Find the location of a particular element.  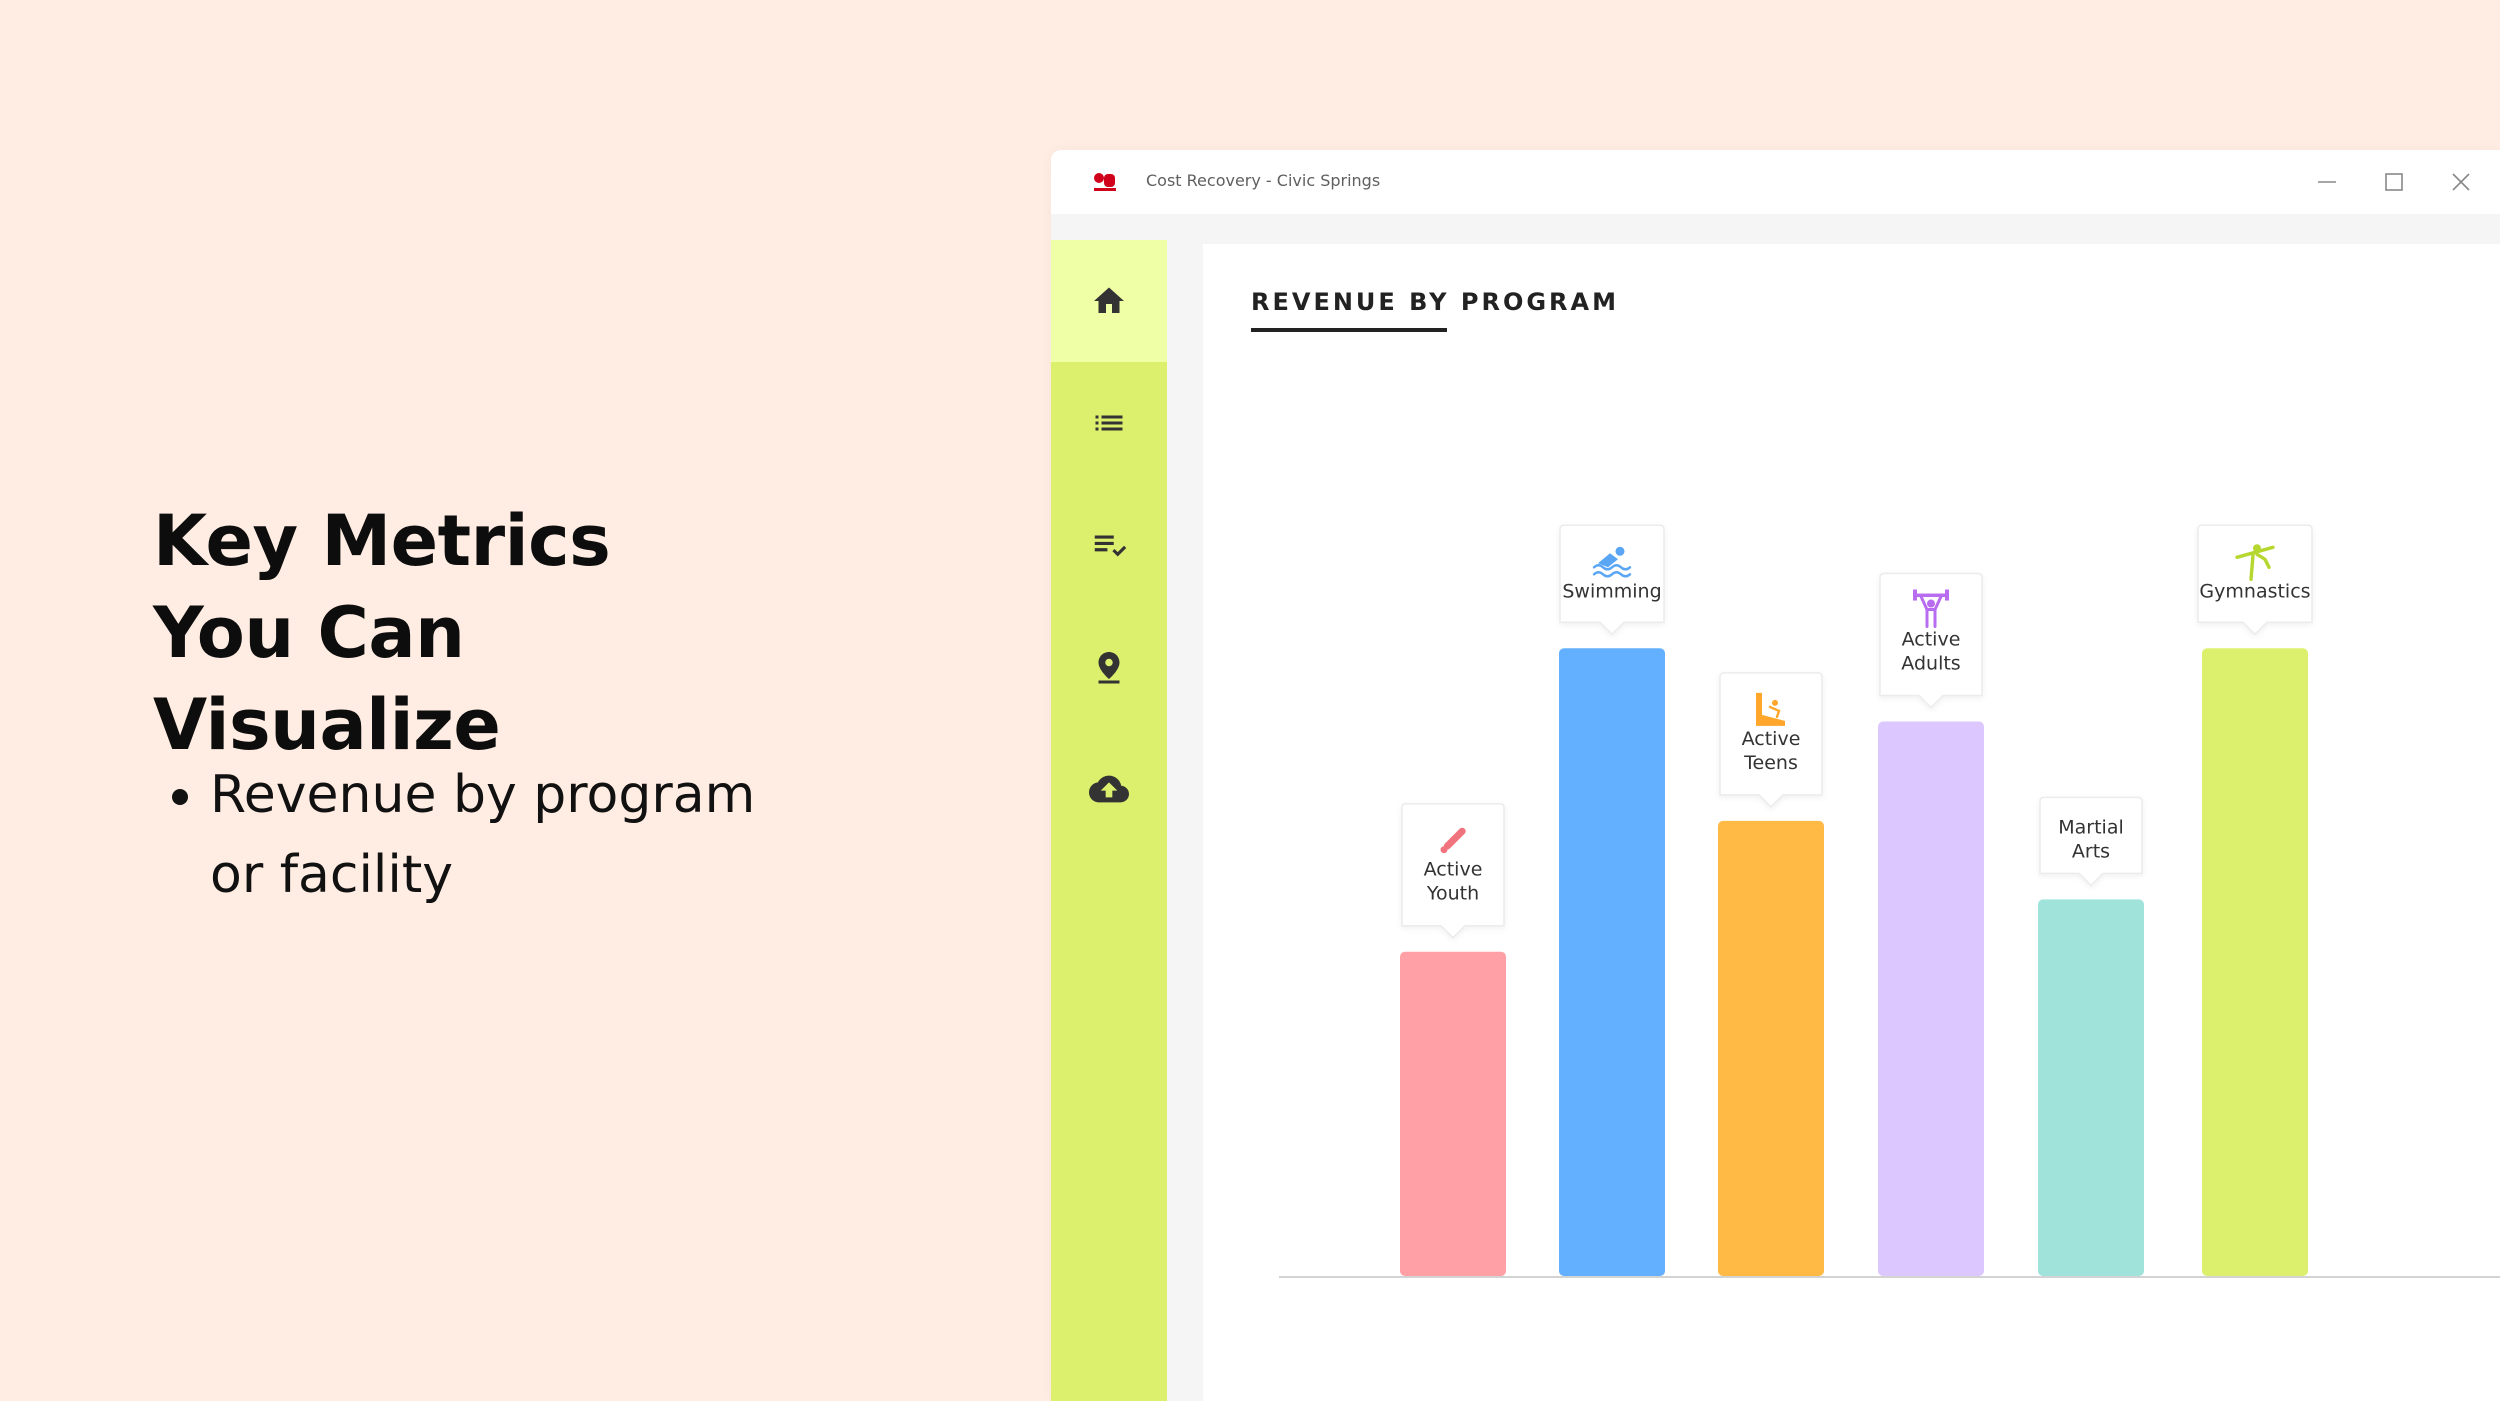

chart-category-label: Teens is located at coordinates (1770, 763).